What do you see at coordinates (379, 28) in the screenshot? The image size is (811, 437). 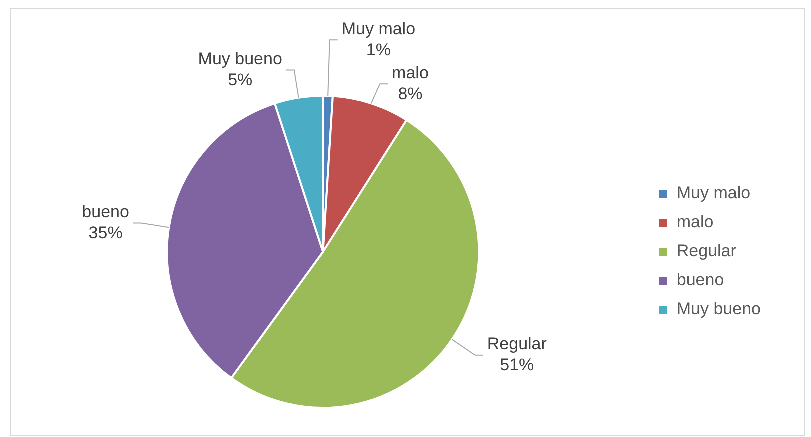 I see `slice-label: Muy malo` at bounding box center [379, 28].